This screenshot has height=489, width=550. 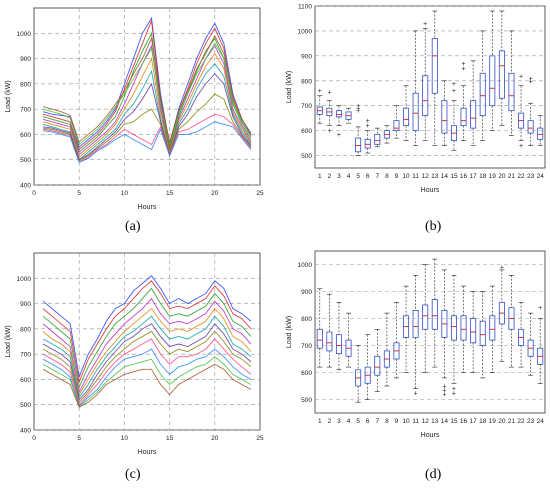 I want to click on x-tick-label: 19, so click(x=493, y=421).